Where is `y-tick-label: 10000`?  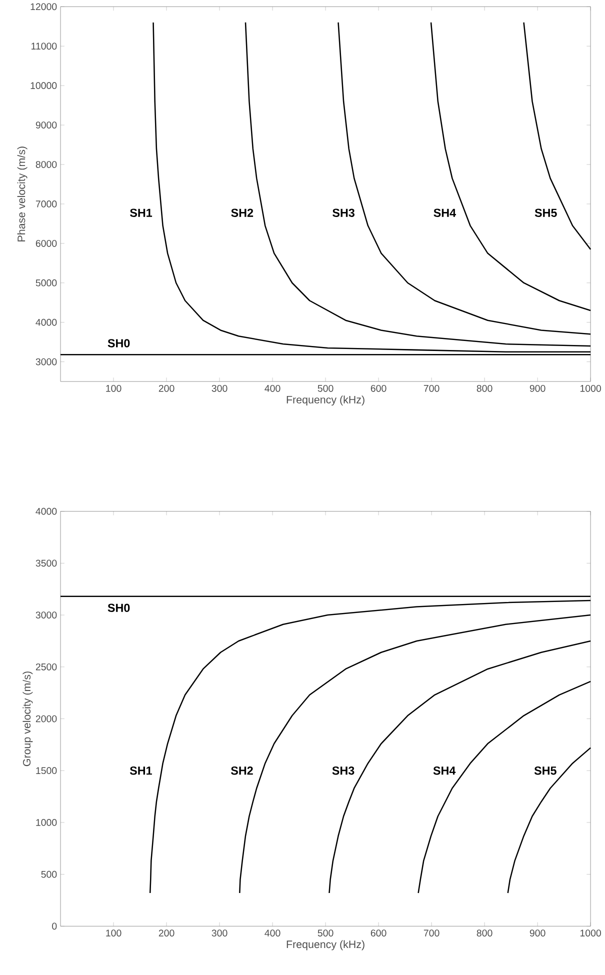 y-tick-label: 10000 is located at coordinates (43, 86).